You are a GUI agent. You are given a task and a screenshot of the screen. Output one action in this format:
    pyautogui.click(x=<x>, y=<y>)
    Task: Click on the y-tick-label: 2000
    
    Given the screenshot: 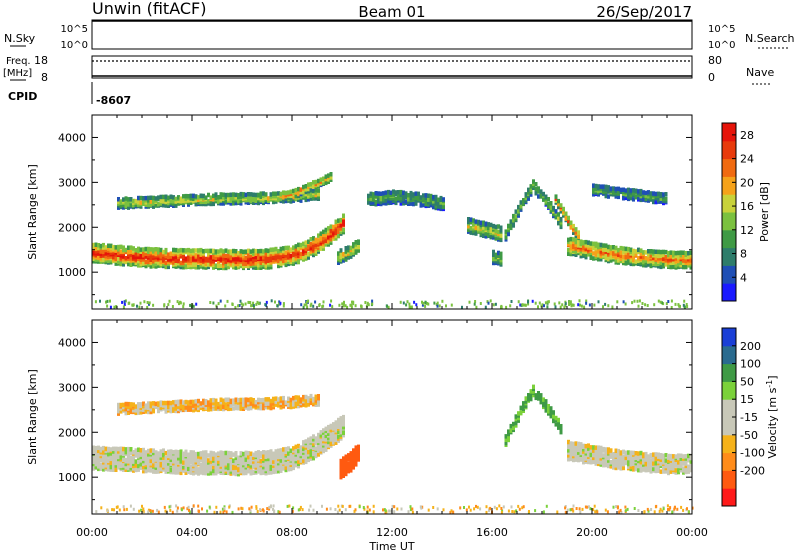 What is the action you would take?
    pyautogui.click(x=72, y=432)
    